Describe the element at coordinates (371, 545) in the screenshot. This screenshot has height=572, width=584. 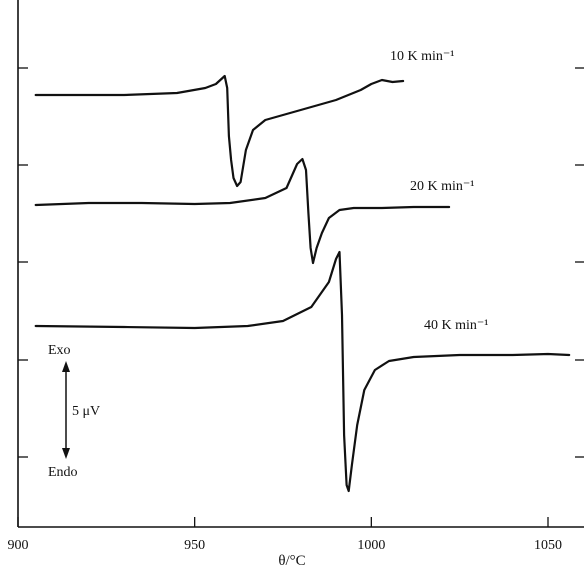
I see `x-tick-label: 1000` at that location.